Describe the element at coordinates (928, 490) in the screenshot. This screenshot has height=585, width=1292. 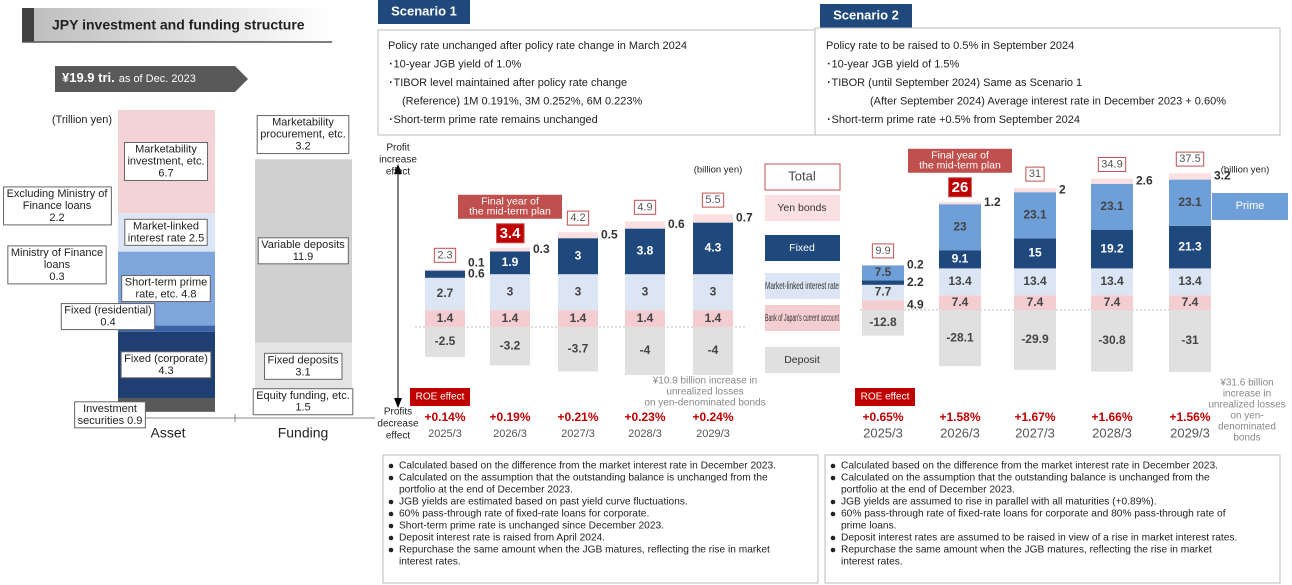
I see `note-line: portfolio at the end of December 2023.` at that location.